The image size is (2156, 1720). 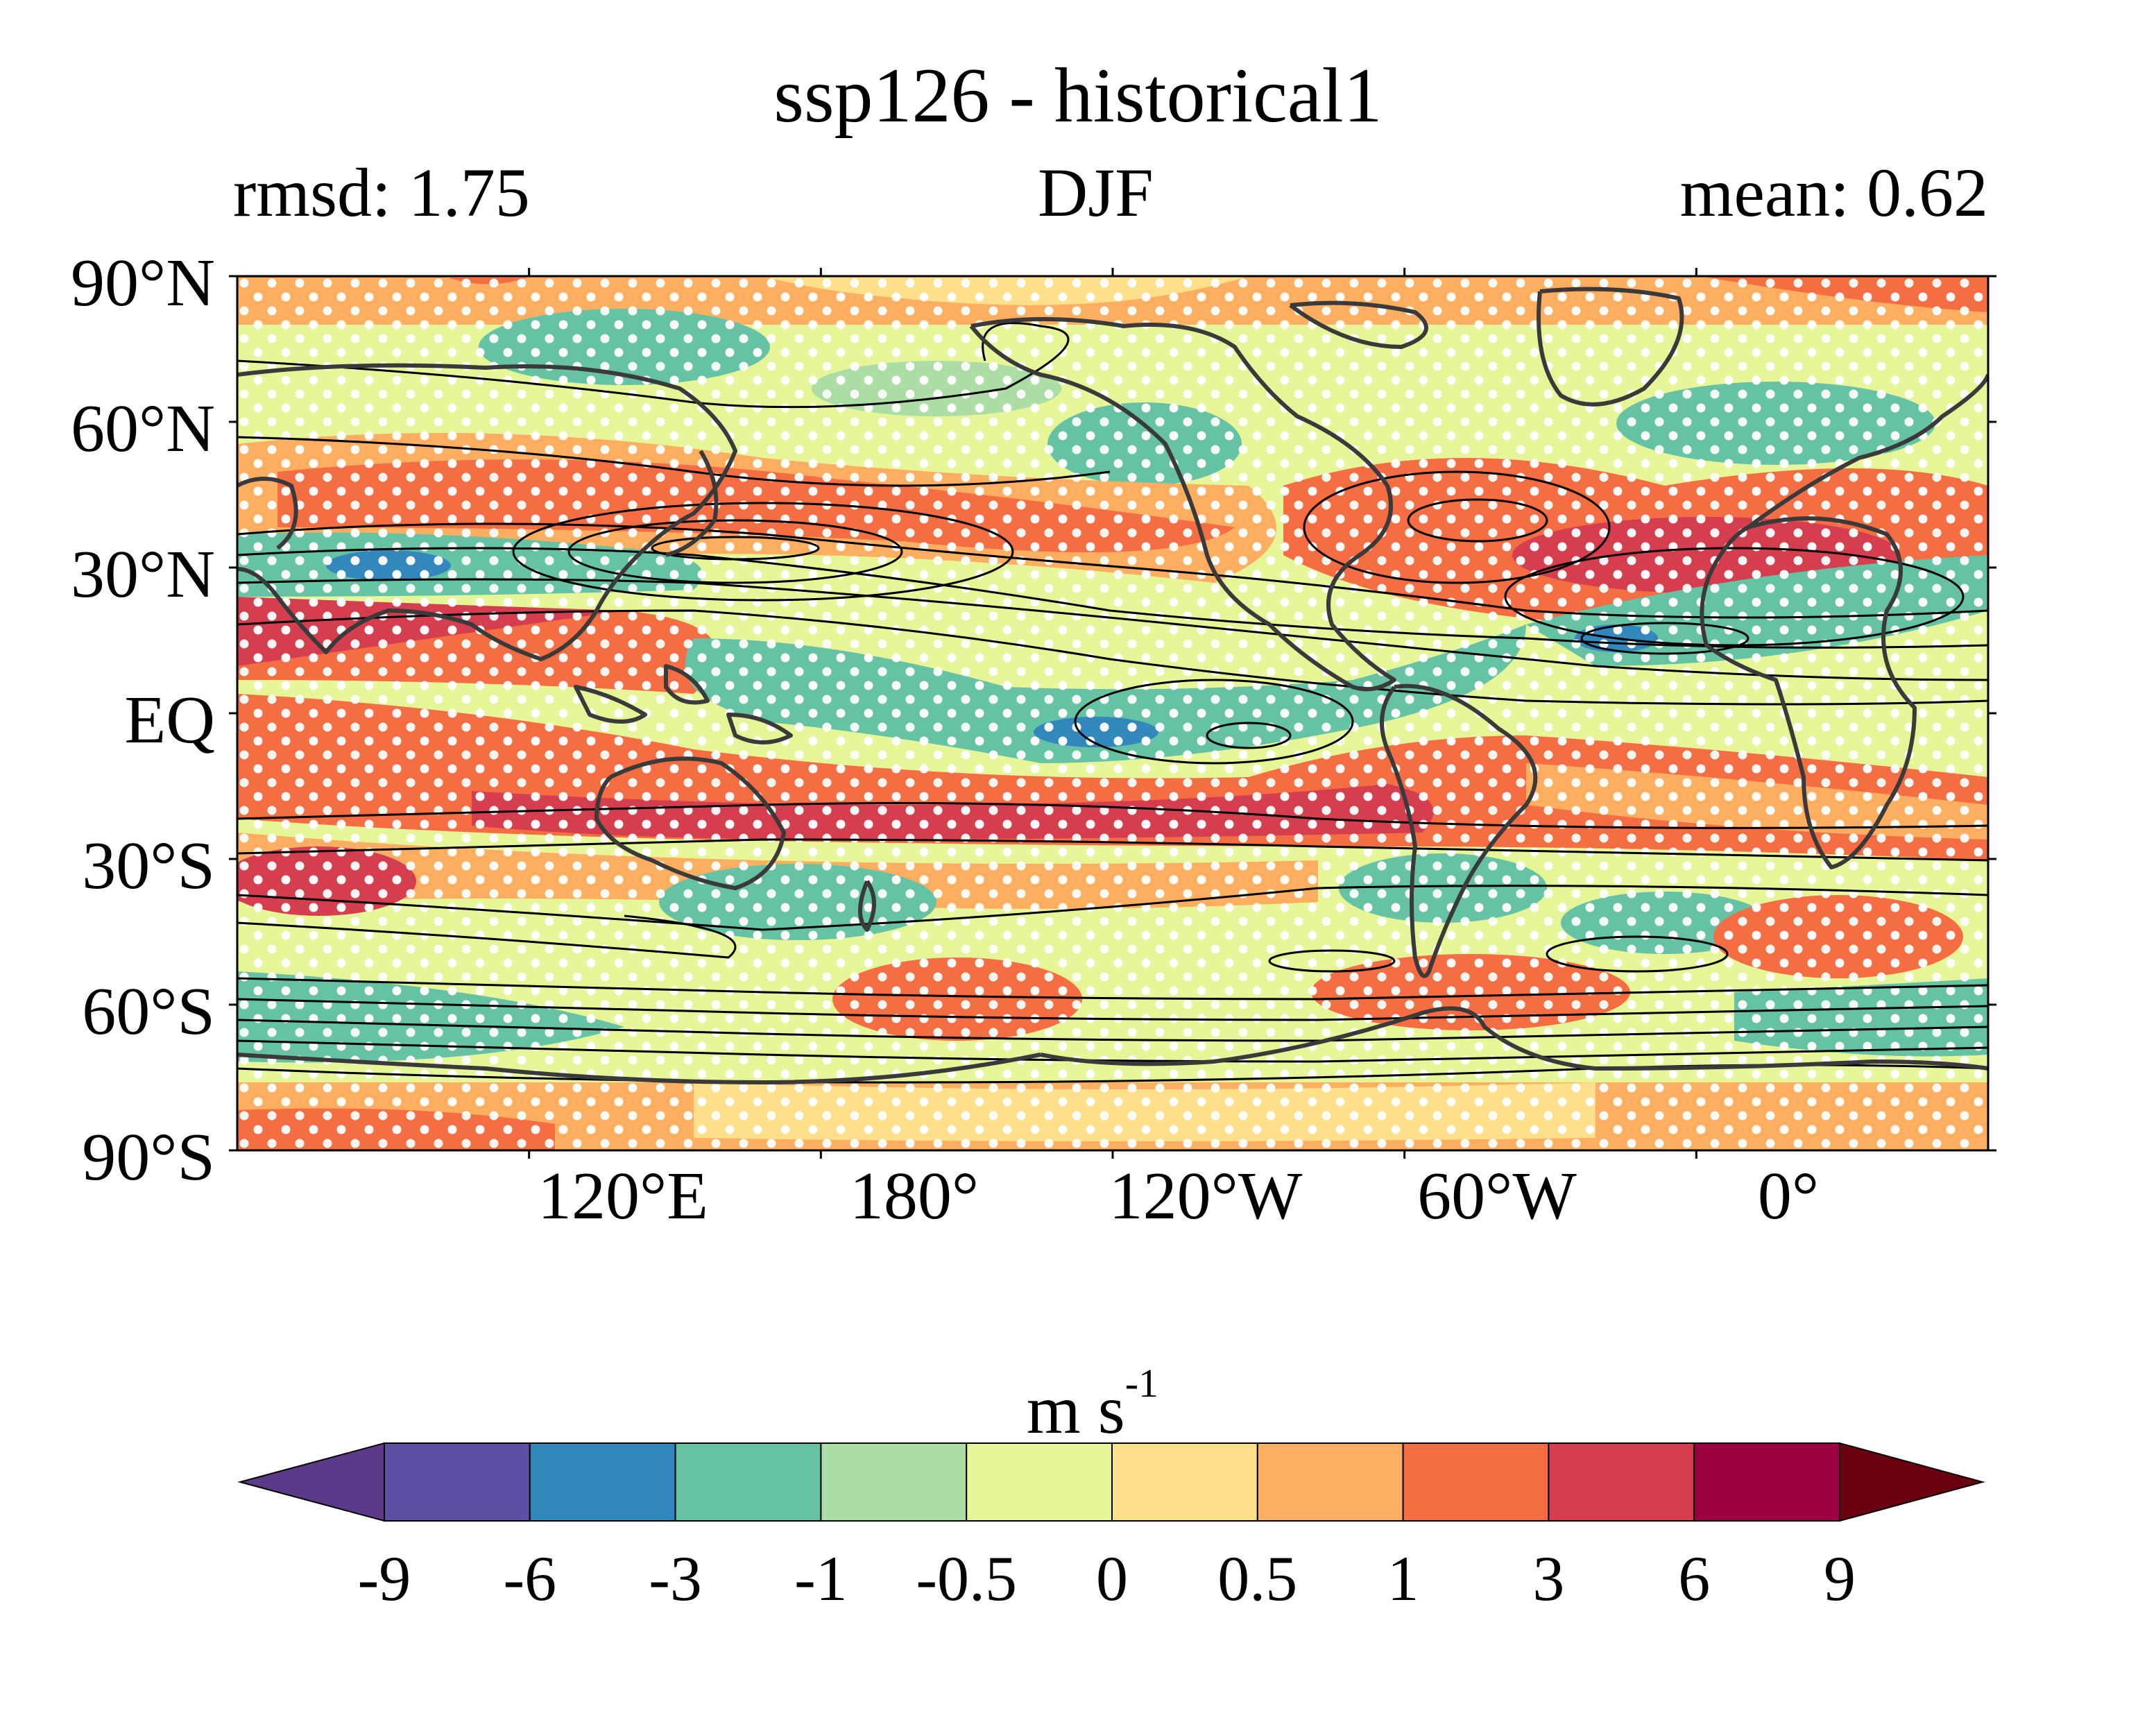 I want to click on colorbar-tick-label: 0.5, so click(x=1257, y=1578).